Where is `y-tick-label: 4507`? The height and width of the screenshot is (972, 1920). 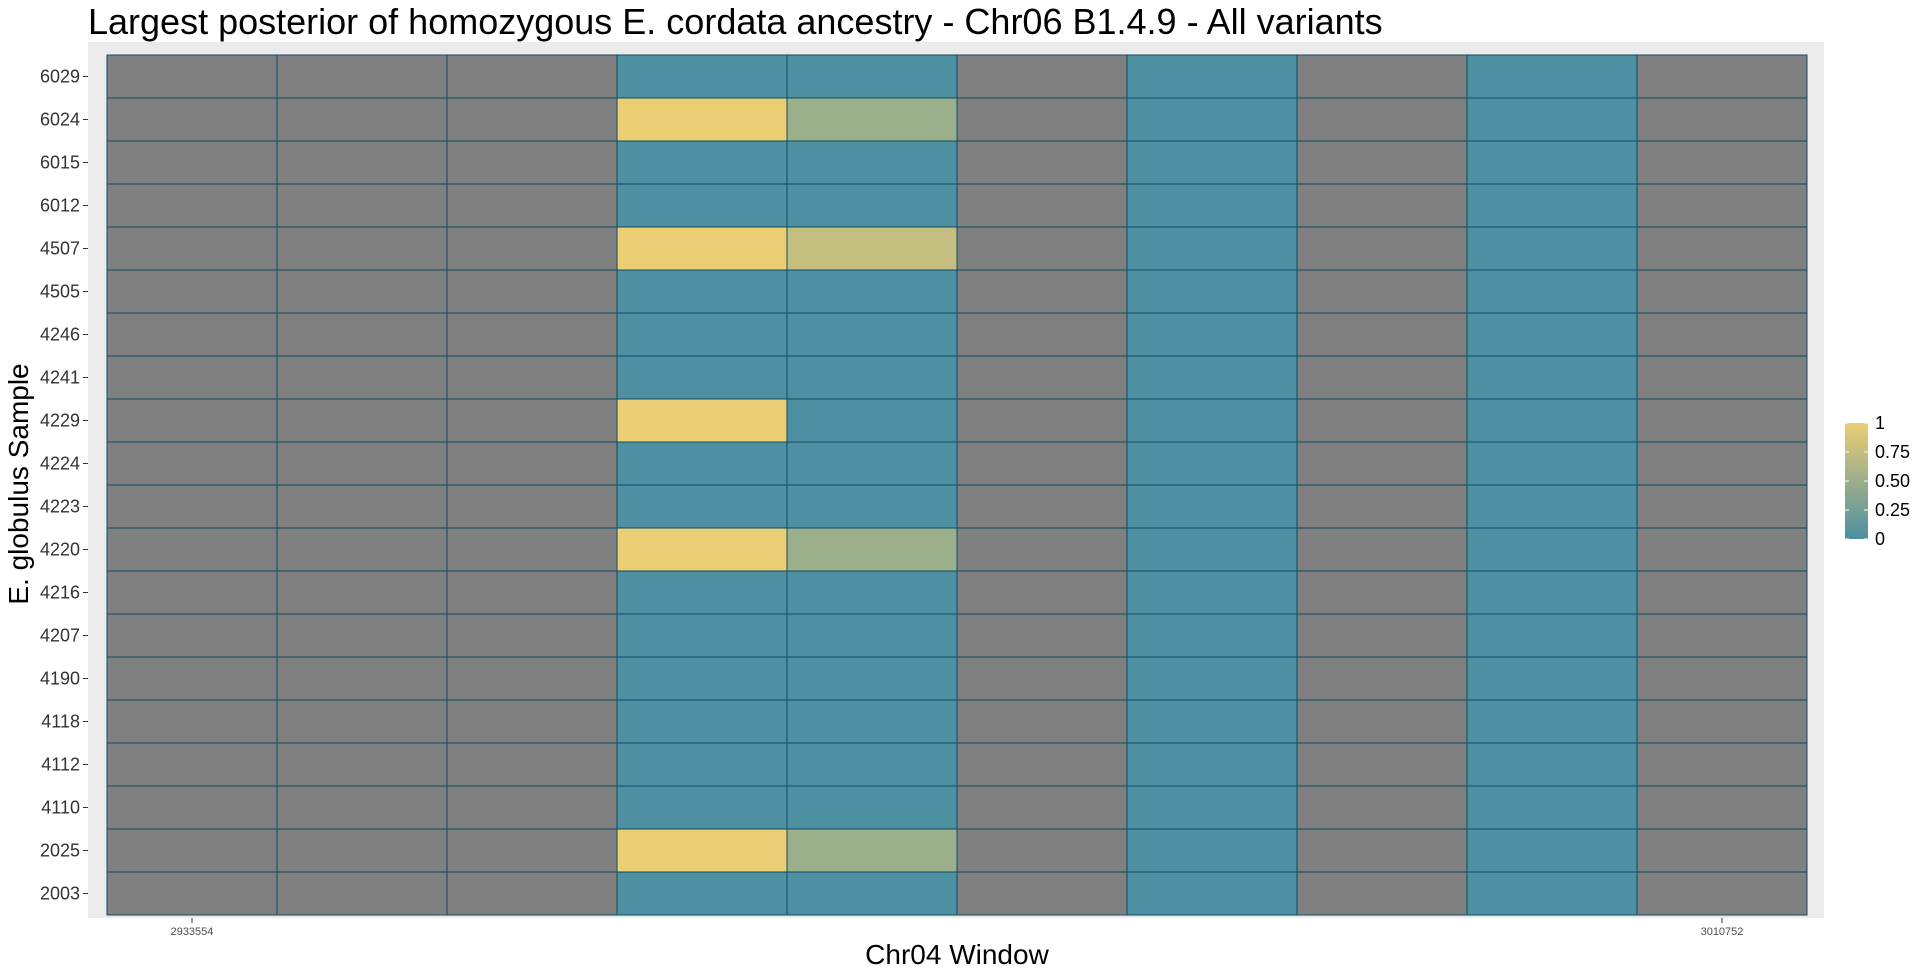
y-tick-label: 4507 is located at coordinates (60, 249).